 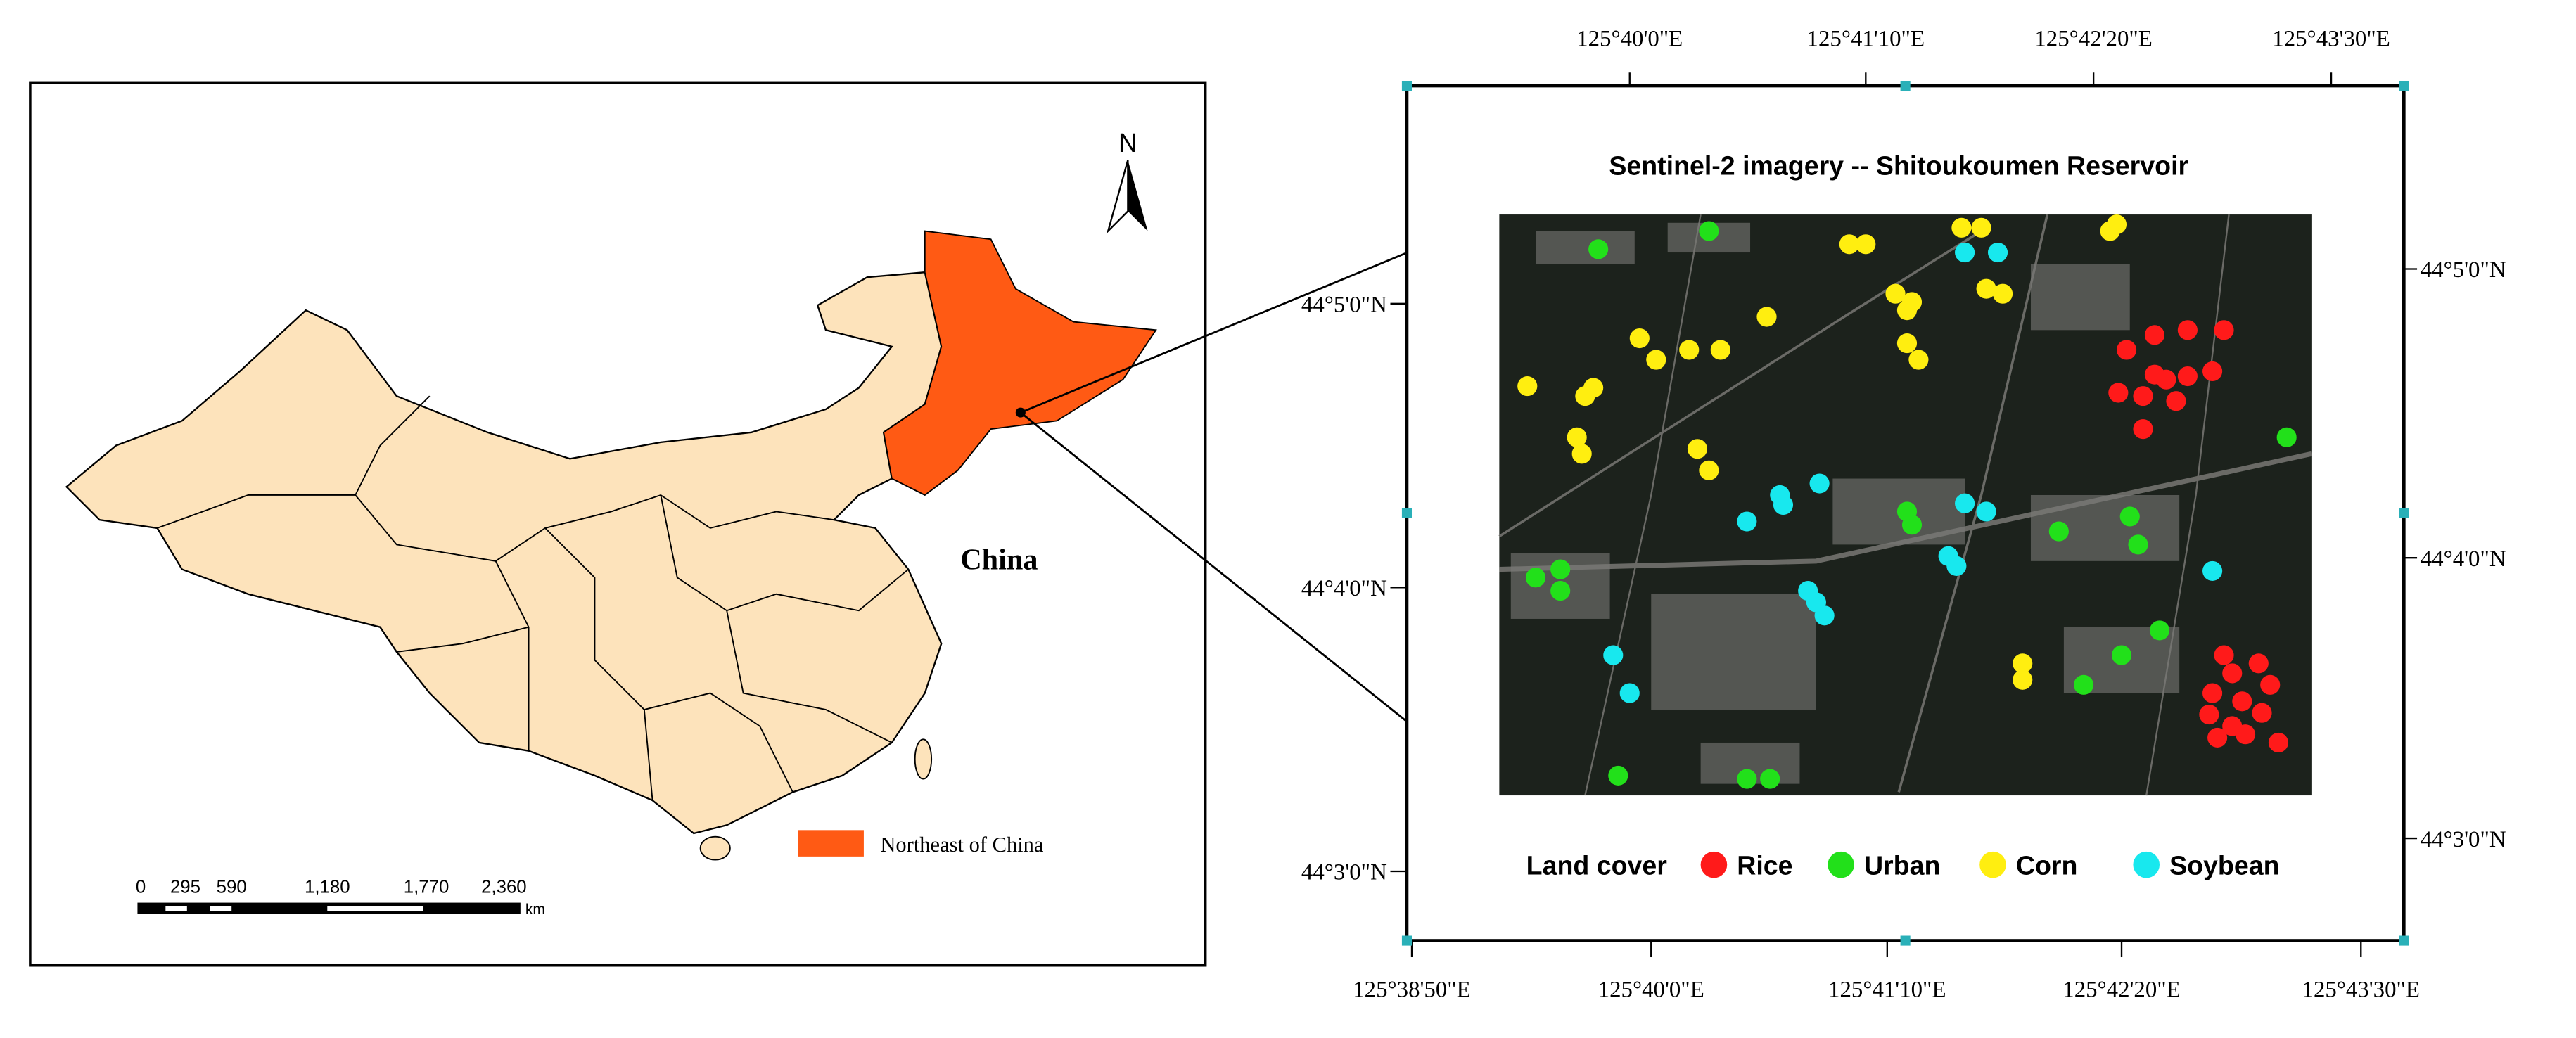 I want to click on north-label: N, so click(x=1127, y=143).